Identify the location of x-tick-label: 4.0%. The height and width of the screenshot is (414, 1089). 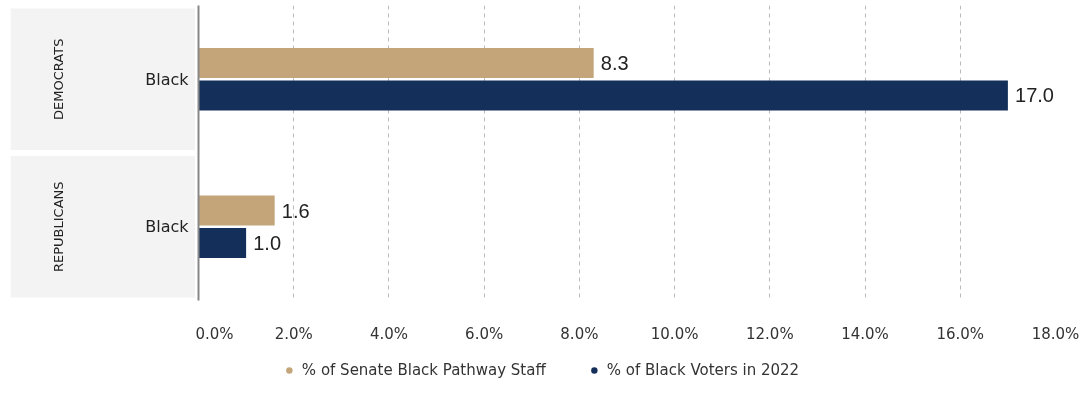
(388, 333).